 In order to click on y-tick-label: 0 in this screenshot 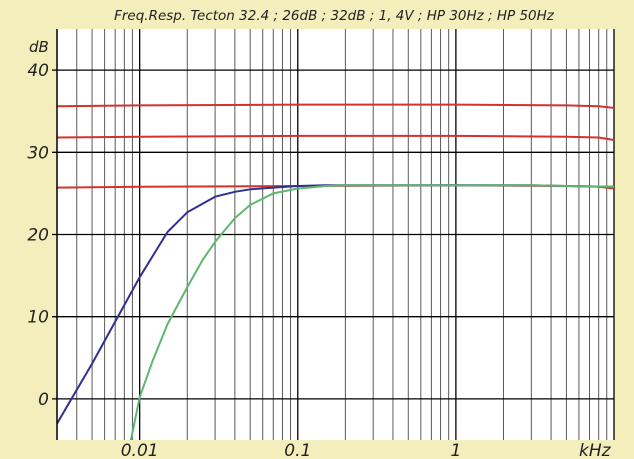, I will do `click(43, 400)`.